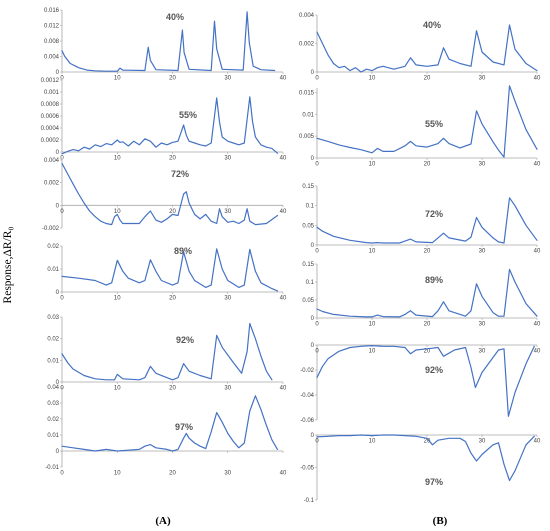  I want to click on y-tick-label: 0.002, so click(307, 45).